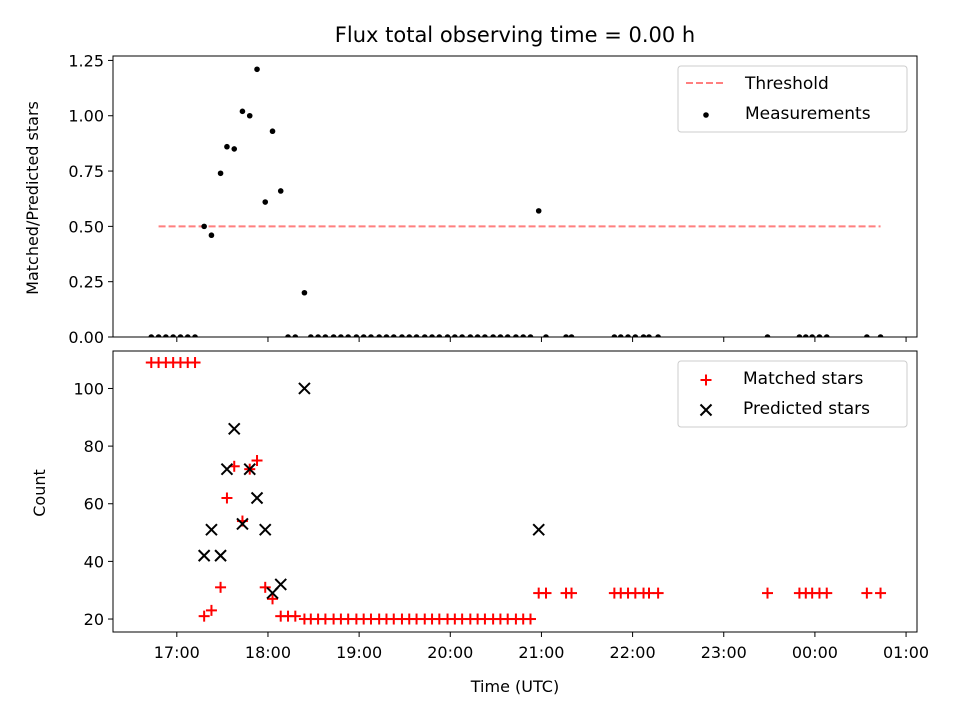  Describe the element at coordinates (86, 226) in the screenshot. I see `top-y-tick-label: 0.50` at that location.